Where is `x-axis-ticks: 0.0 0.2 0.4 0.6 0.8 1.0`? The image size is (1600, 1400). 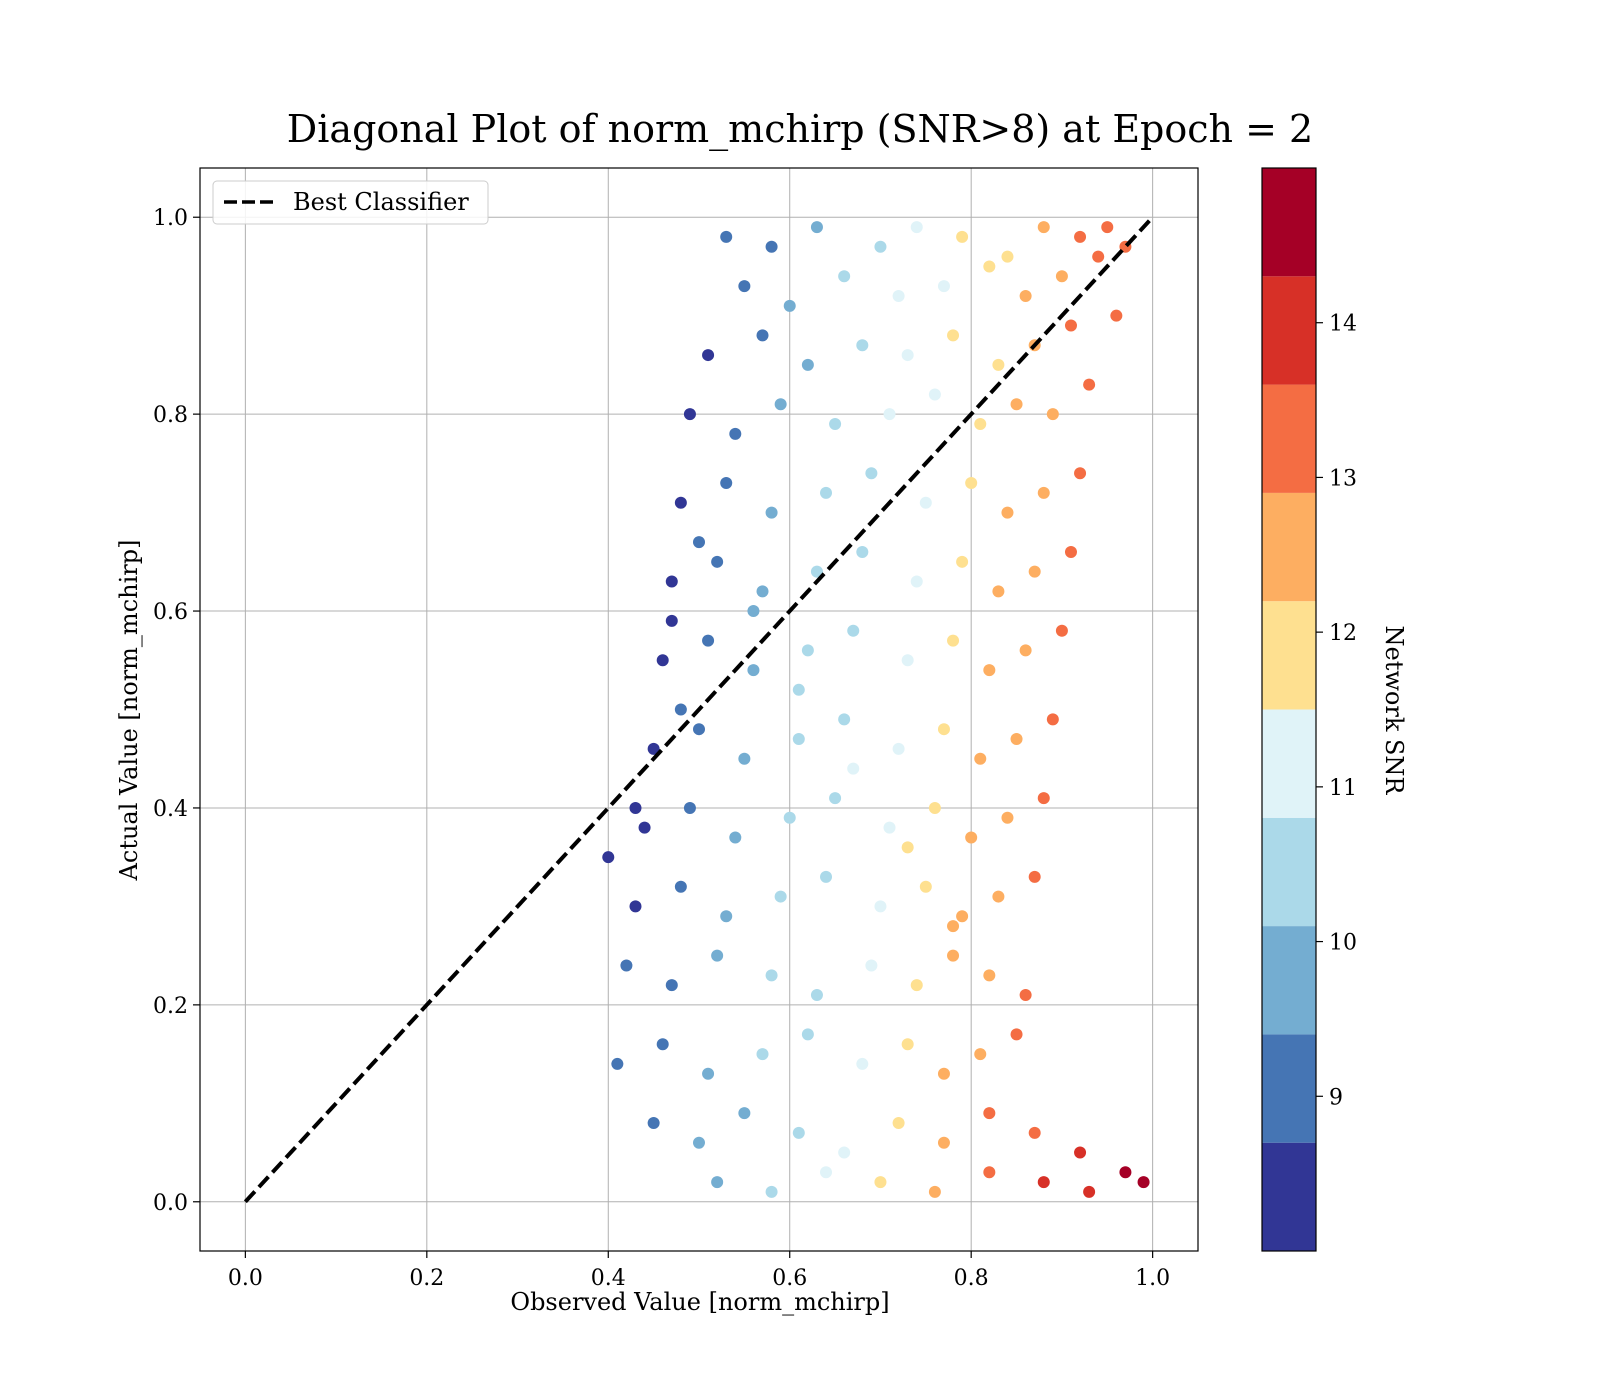 x-axis-ticks: 0.0 0.2 0.4 0.6 0.8 1.0 is located at coordinates (699, 1271).